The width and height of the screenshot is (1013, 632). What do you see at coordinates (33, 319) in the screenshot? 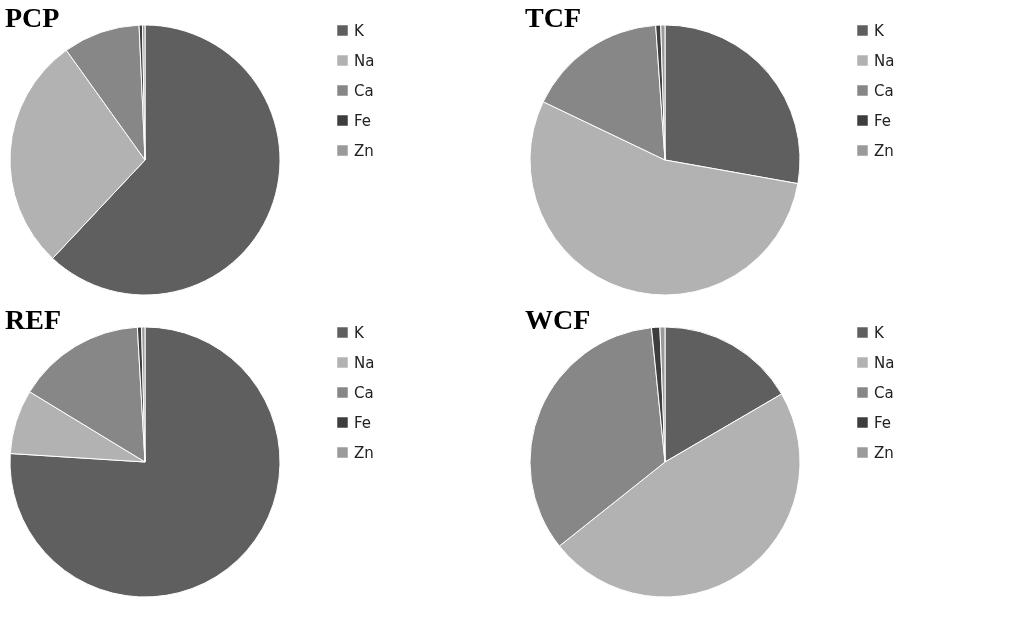
I see `chart-title: REF` at bounding box center [33, 319].